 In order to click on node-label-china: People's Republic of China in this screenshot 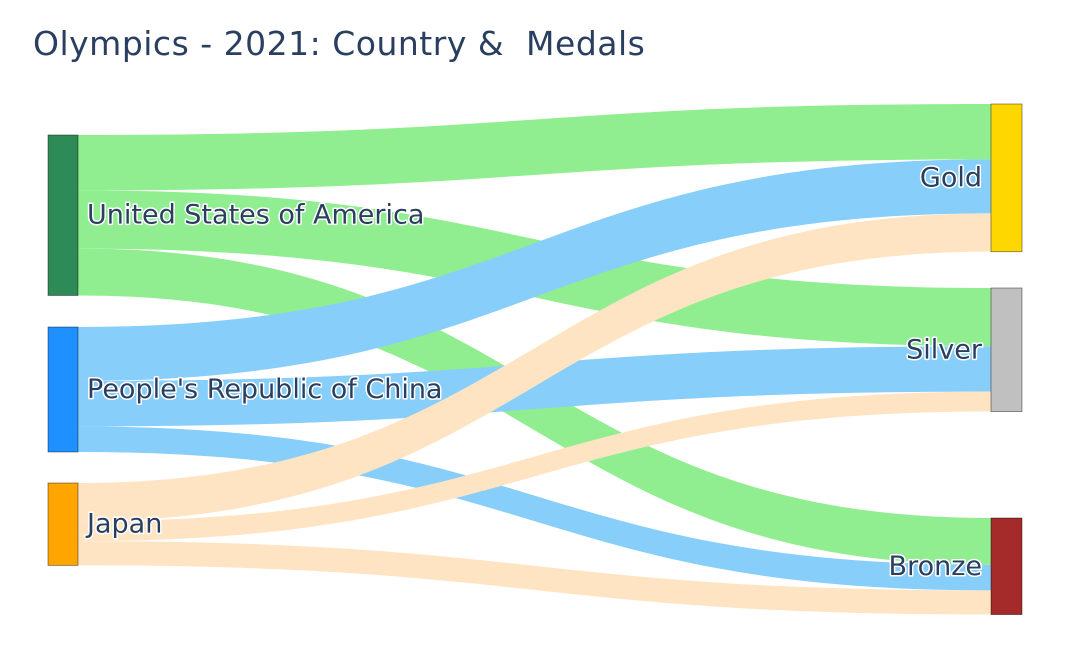, I will do `click(264, 389)`.